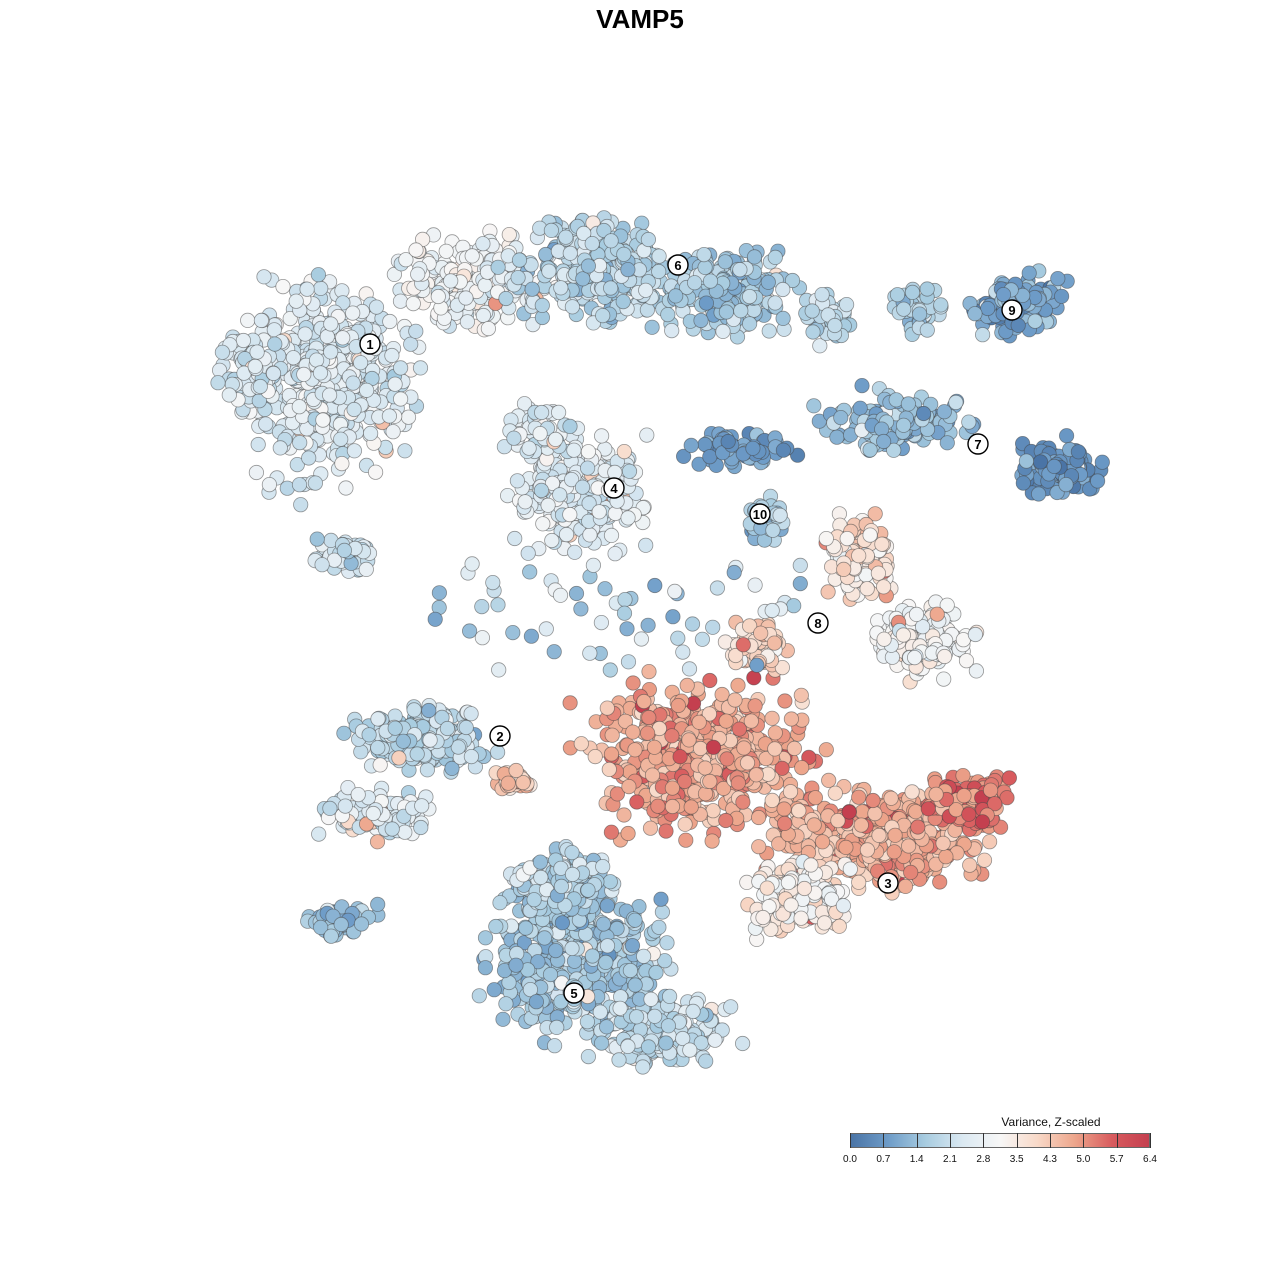  What do you see at coordinates (640, 19) in the screenshot?
I see `chart-title: VAMP5` at bounding box center [640, 19].